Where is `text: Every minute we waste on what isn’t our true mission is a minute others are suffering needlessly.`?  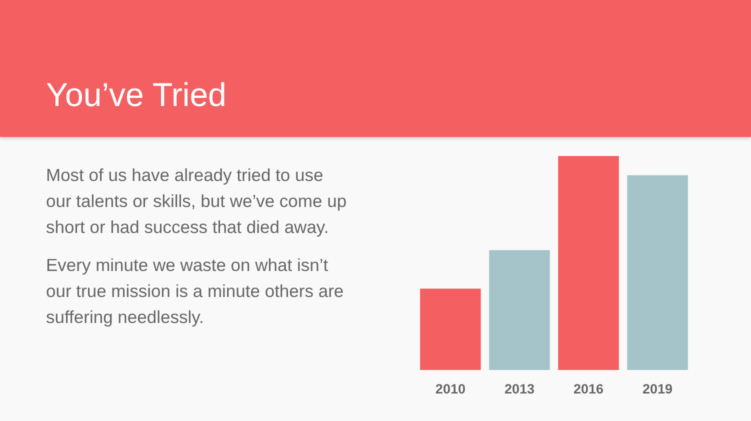 text: Every minute we waste on what isn’t our true mission is a minute others are suffering needlessly. is located at coordinates (195, 291).